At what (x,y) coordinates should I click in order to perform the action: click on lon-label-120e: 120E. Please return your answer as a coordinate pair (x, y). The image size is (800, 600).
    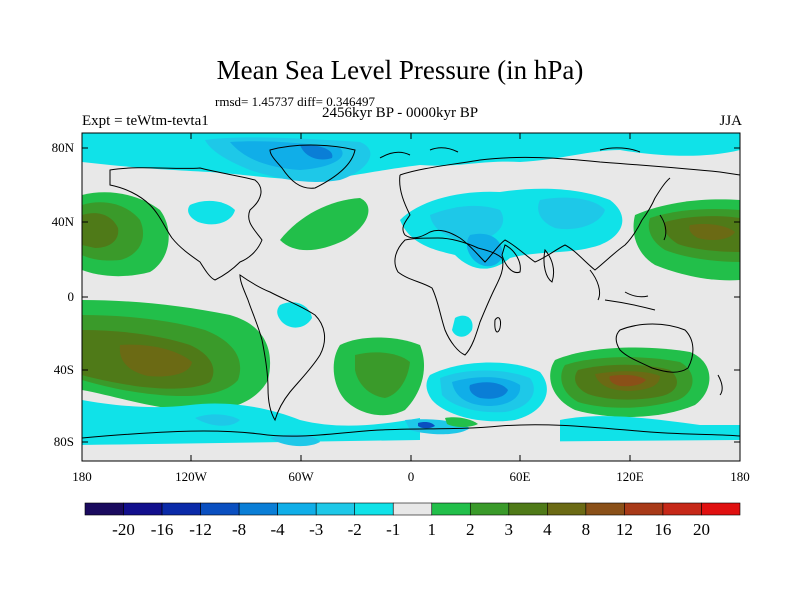
    Looking at the image, I should click on (630, 476).